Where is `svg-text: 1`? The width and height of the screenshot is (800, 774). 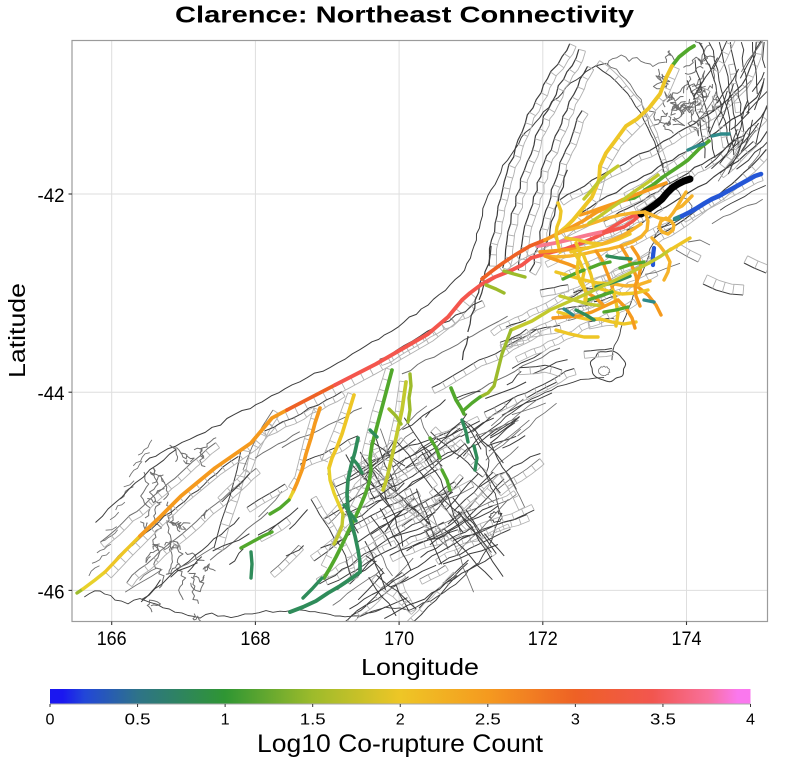
svg-text: 1 is located at coordinates (225, 720).